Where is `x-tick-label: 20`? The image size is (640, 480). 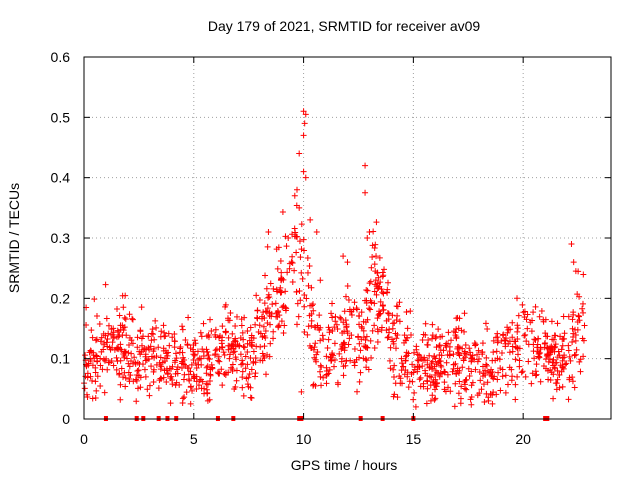
x-tick-label: 20 is located at coordinates (523, 439).